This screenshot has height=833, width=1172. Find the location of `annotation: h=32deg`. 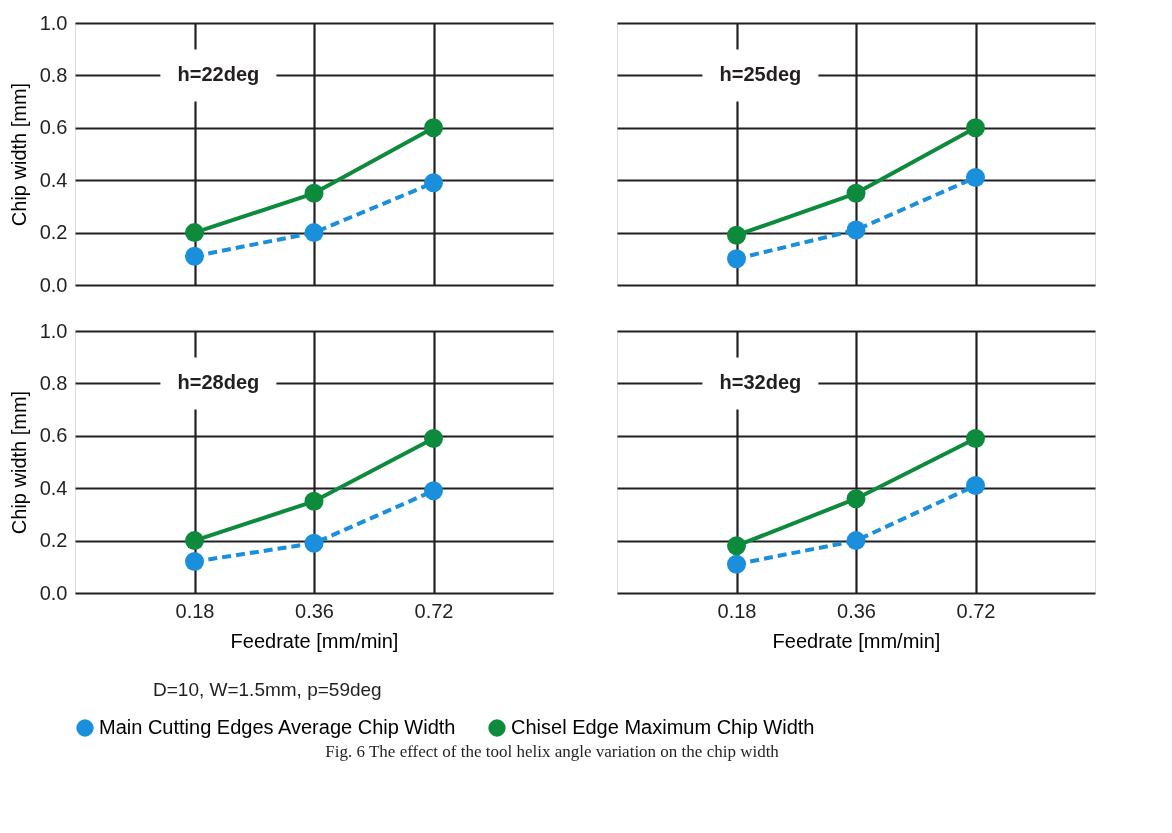

annotation: h=32deg is located at coordinates (760, 382).